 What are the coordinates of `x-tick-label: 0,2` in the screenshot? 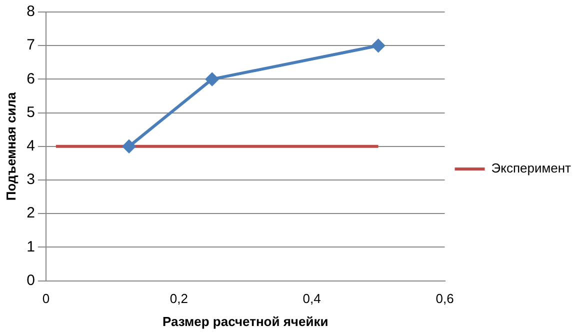 It's located at (179, 298).